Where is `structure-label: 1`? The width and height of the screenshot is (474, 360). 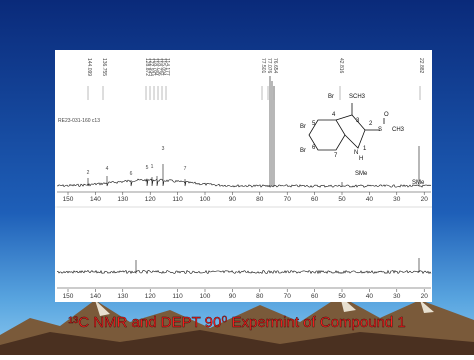 structure-label: 1 is located at coordinates (365, 149).